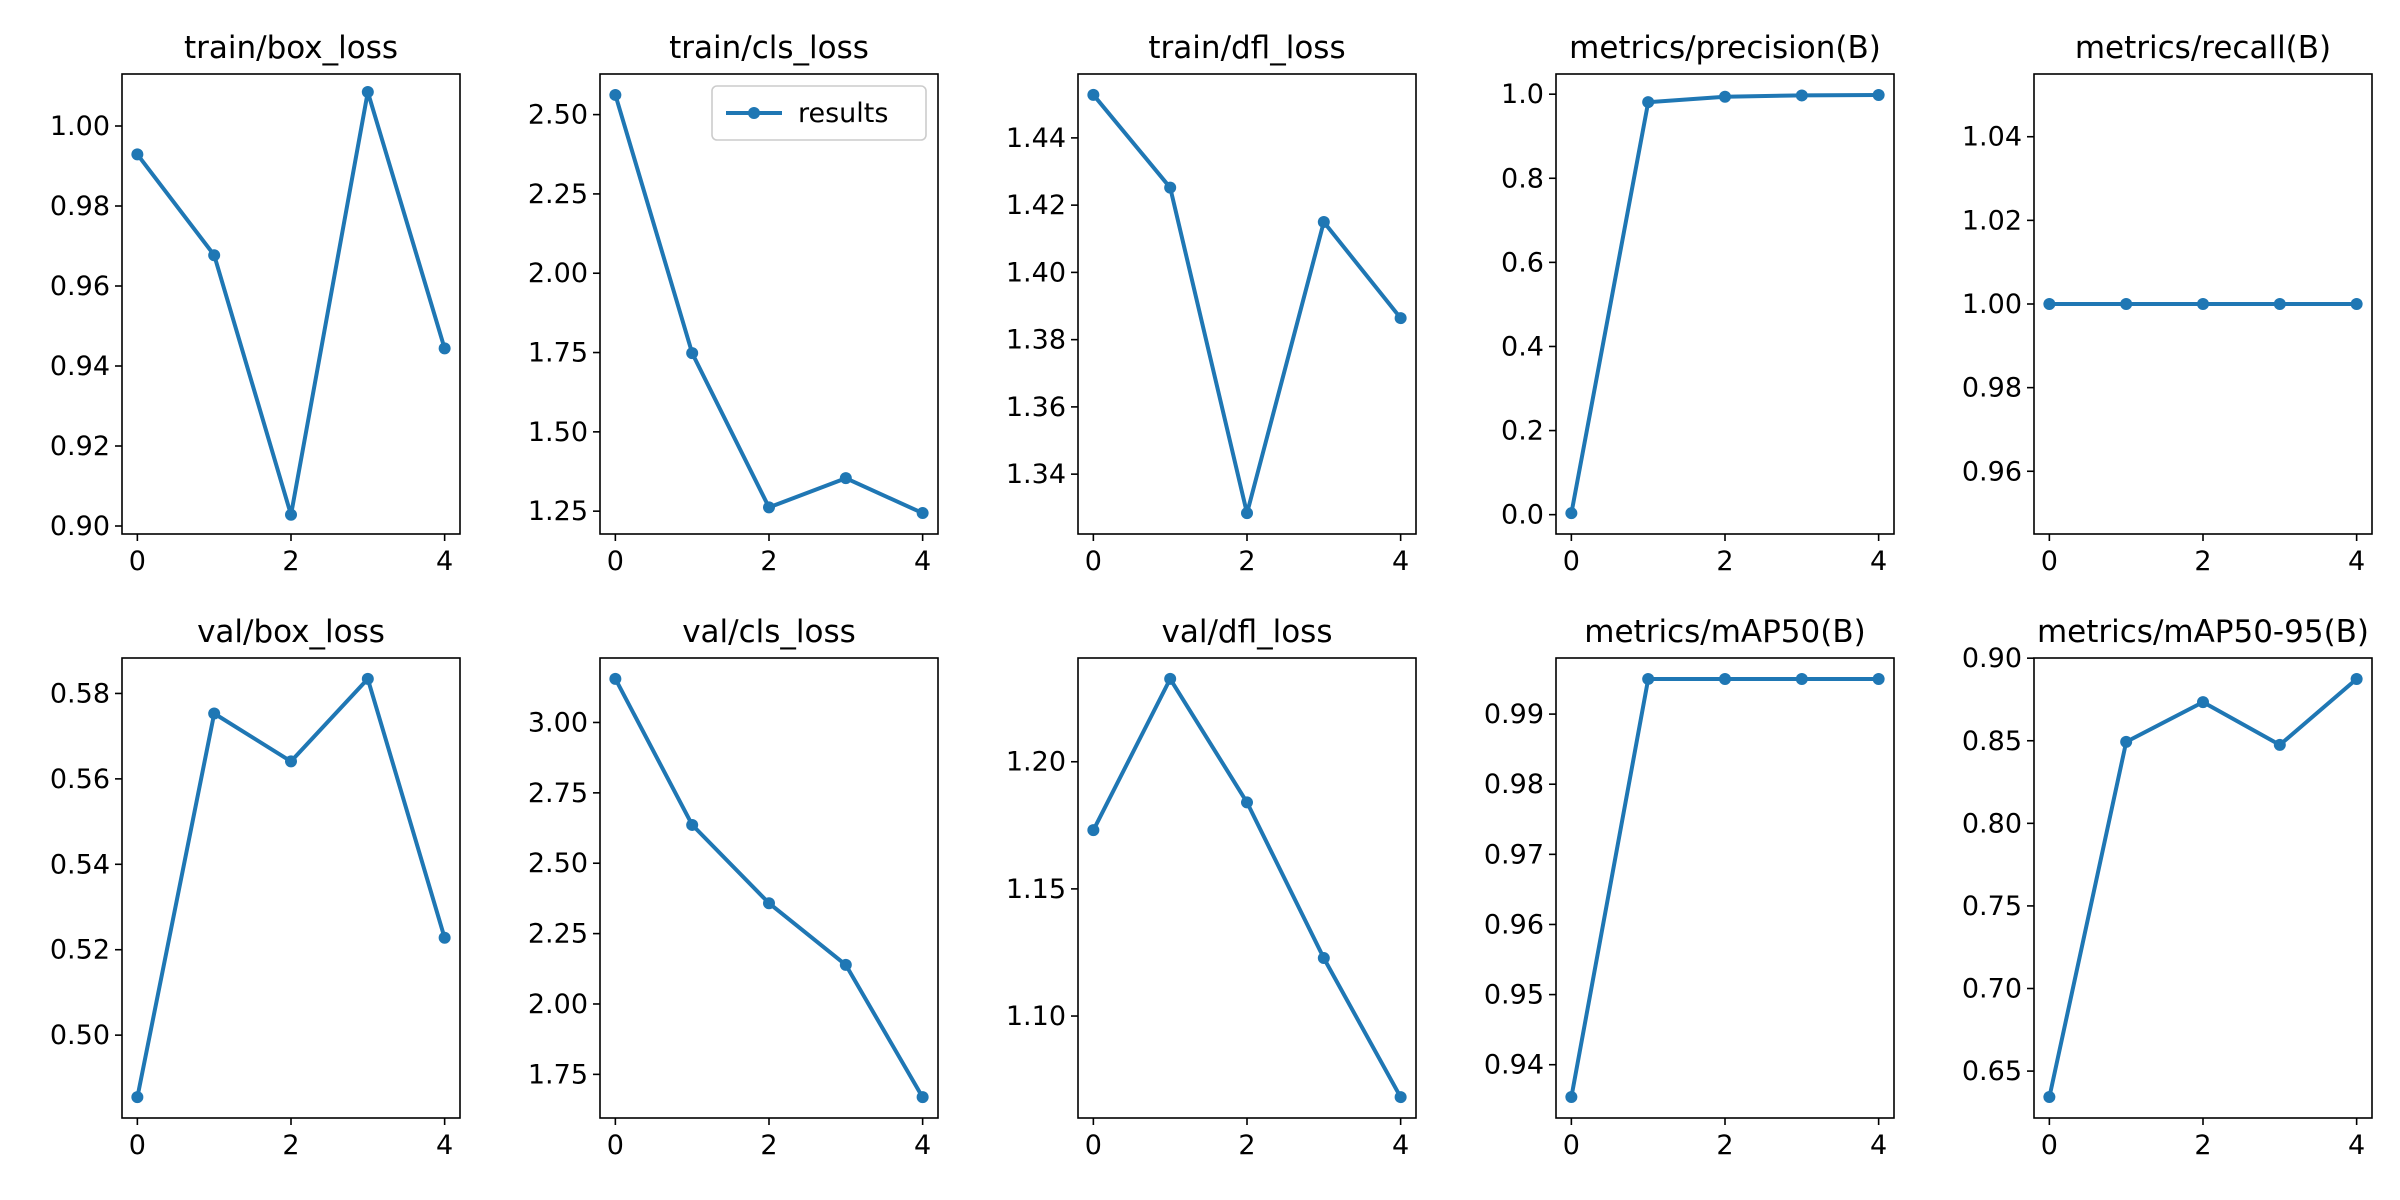  Describe the element at coordinates (558, 722) in the screenshot. I see `y-tick-label: 3.00` at that location.